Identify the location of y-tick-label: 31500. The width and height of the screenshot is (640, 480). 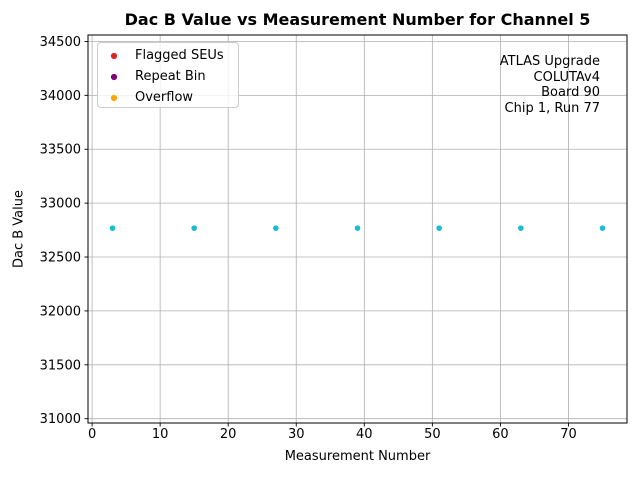
(60, 365).